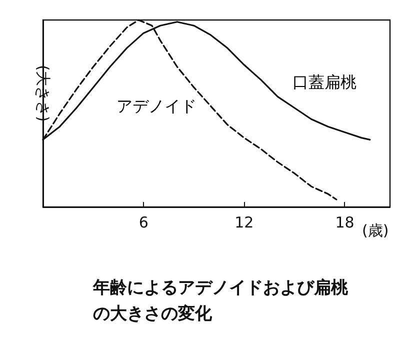 Image resolution: width=410 pixels, height=340 pixels. What do you see at coordinates (156, 106) in the screenshot?
I see `series-label: アデノイド` at bounding box center [156, 106].